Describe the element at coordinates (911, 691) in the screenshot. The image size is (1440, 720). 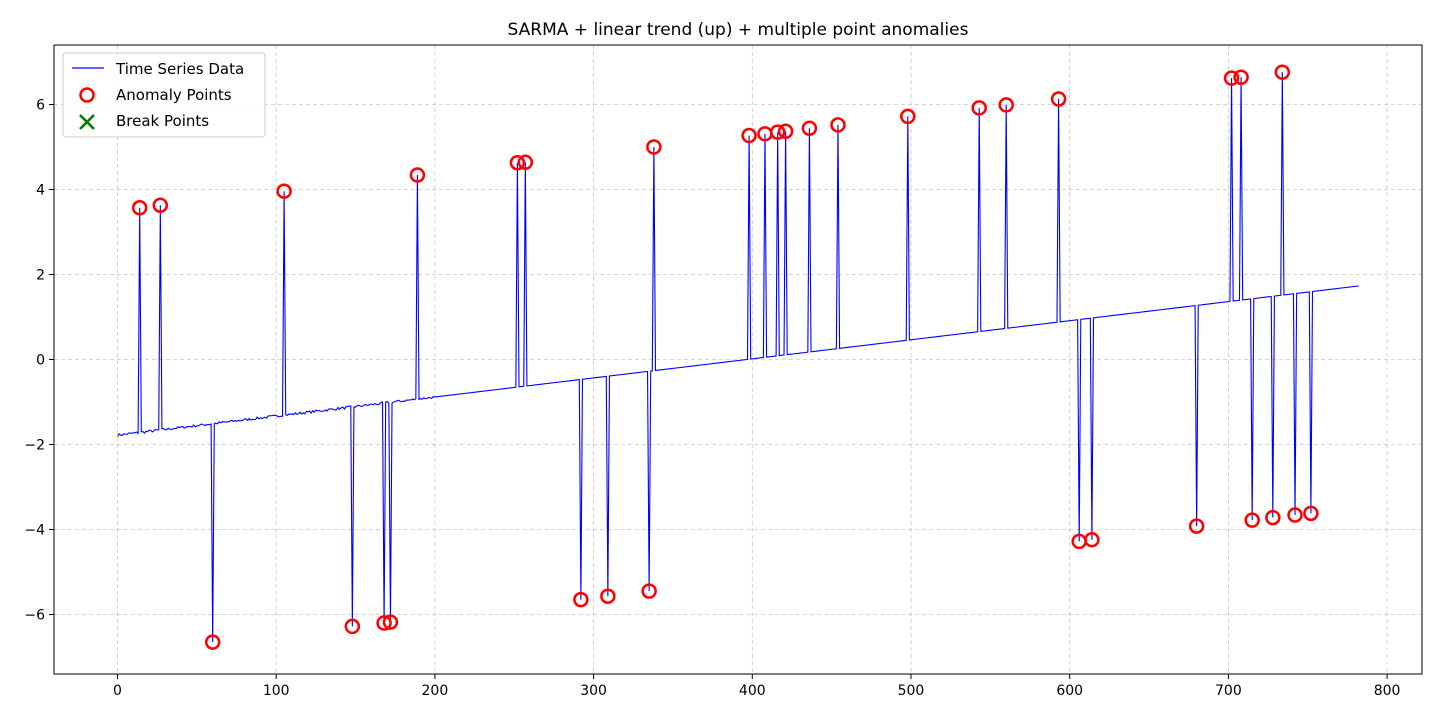
I see `x-tick-label: 500` at that location.